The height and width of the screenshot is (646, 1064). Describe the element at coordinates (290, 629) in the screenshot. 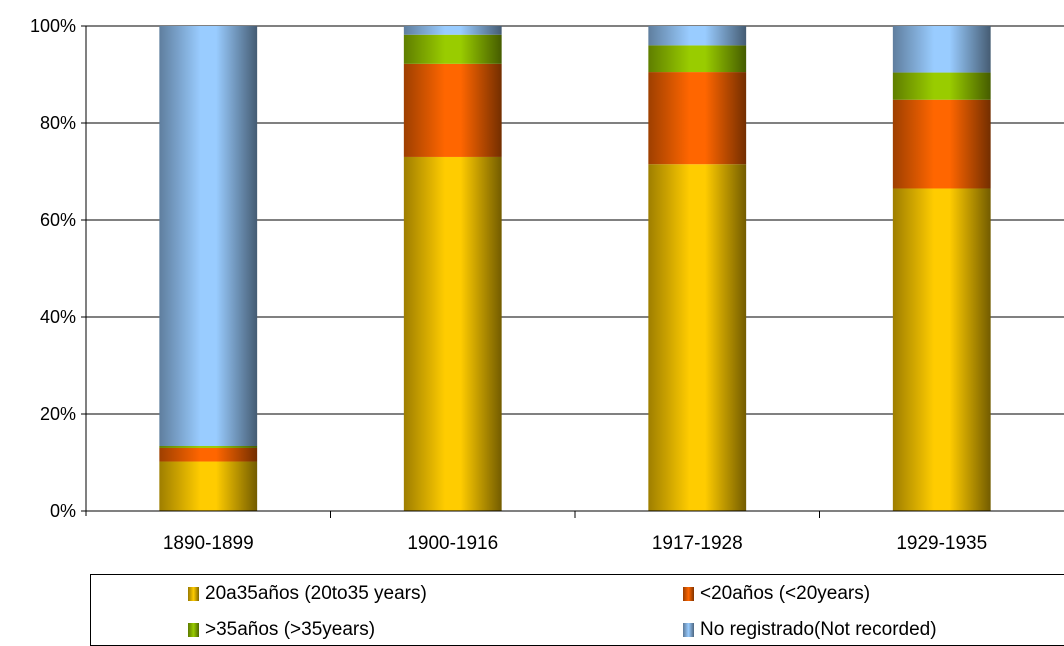

I see `legend-label-over-35: >35años (>35years)` at that location.